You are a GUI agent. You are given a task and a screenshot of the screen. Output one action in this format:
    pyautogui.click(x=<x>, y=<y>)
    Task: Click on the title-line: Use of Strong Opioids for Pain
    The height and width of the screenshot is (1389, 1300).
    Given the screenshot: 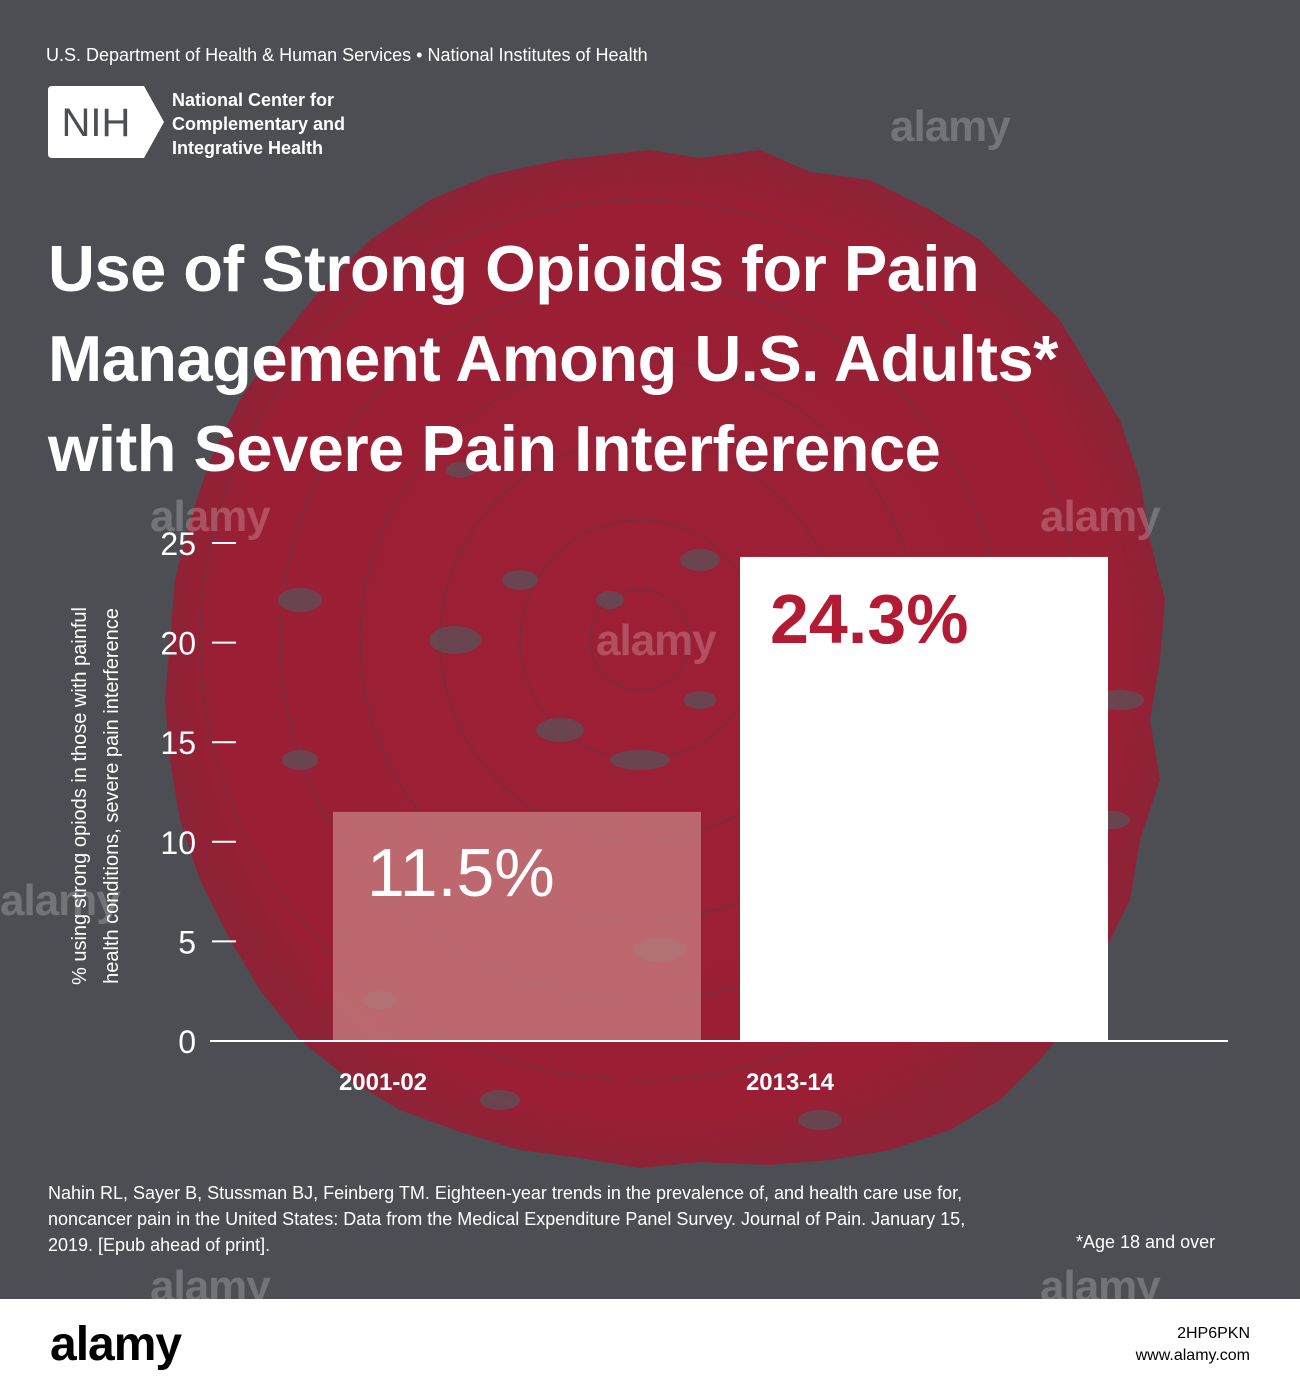 What is the action you would take?
    pyautogui.click(x=514, y=268)
    